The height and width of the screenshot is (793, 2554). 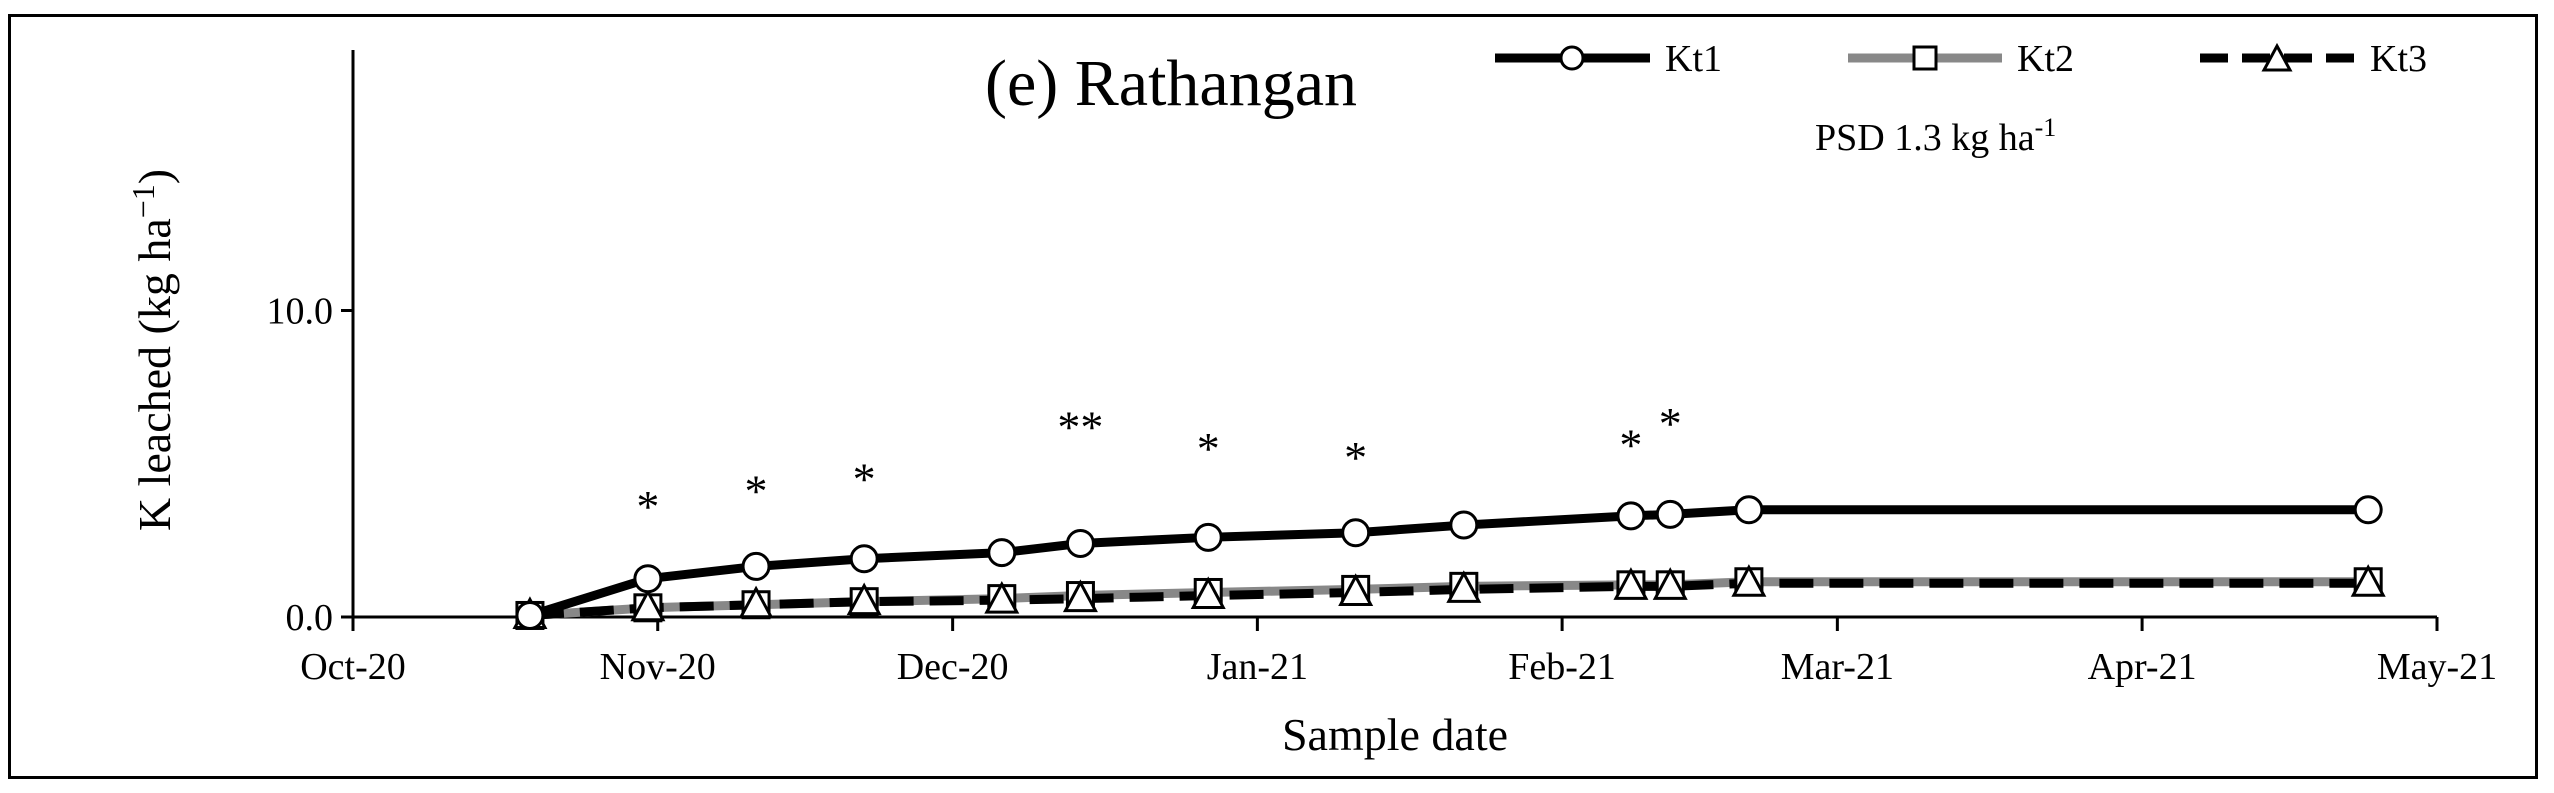 I want to click on x-tick-label: May-21, so click(x=2437, y=667).